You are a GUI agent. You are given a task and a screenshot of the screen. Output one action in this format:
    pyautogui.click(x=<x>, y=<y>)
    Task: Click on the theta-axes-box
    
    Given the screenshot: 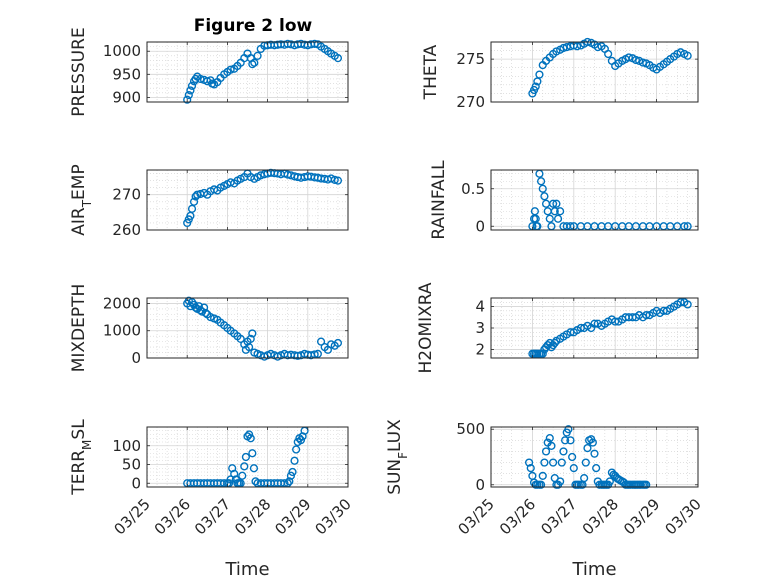 What is the action you would take?
    pyautogui.click(x=594, y=72)
    